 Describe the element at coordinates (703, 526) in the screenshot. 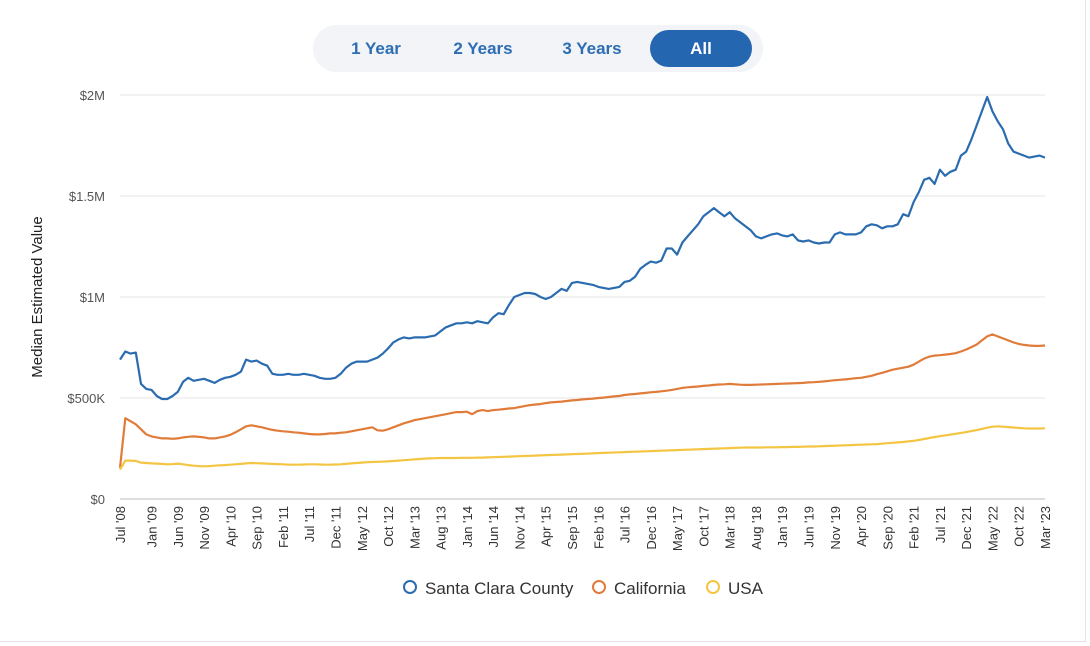

I see `x-tick-label: Oct '17` at that location.